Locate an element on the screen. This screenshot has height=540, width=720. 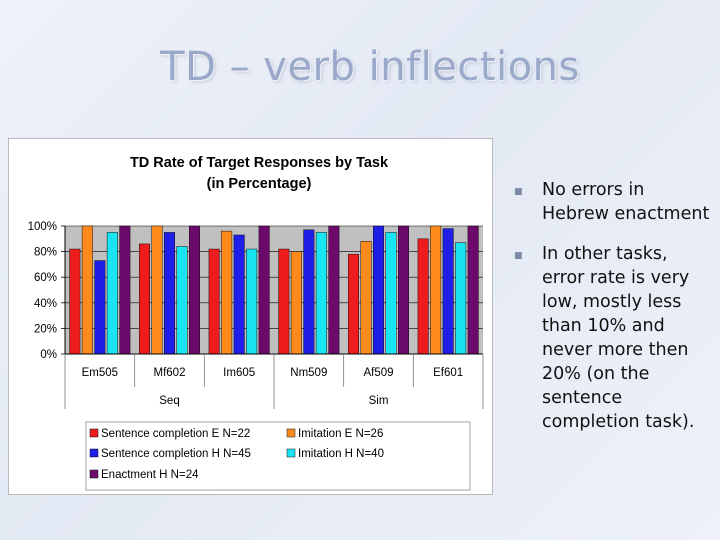
x-category-label: Em505 is located at coordinates (100, 373).